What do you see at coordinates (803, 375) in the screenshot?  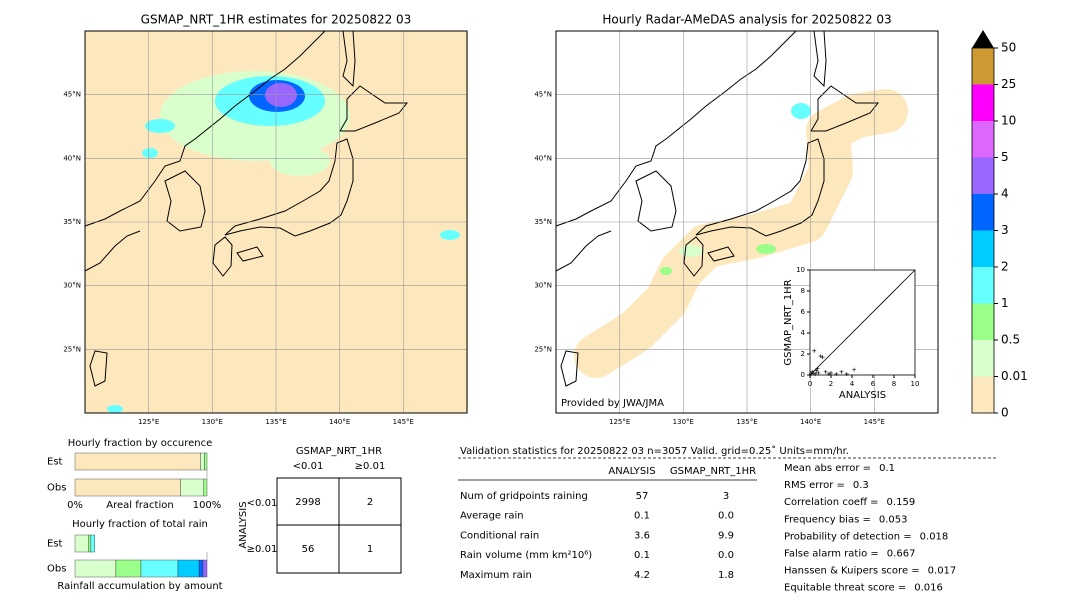 I see `y-tick-label: 0` at bounding box center [803, 375].